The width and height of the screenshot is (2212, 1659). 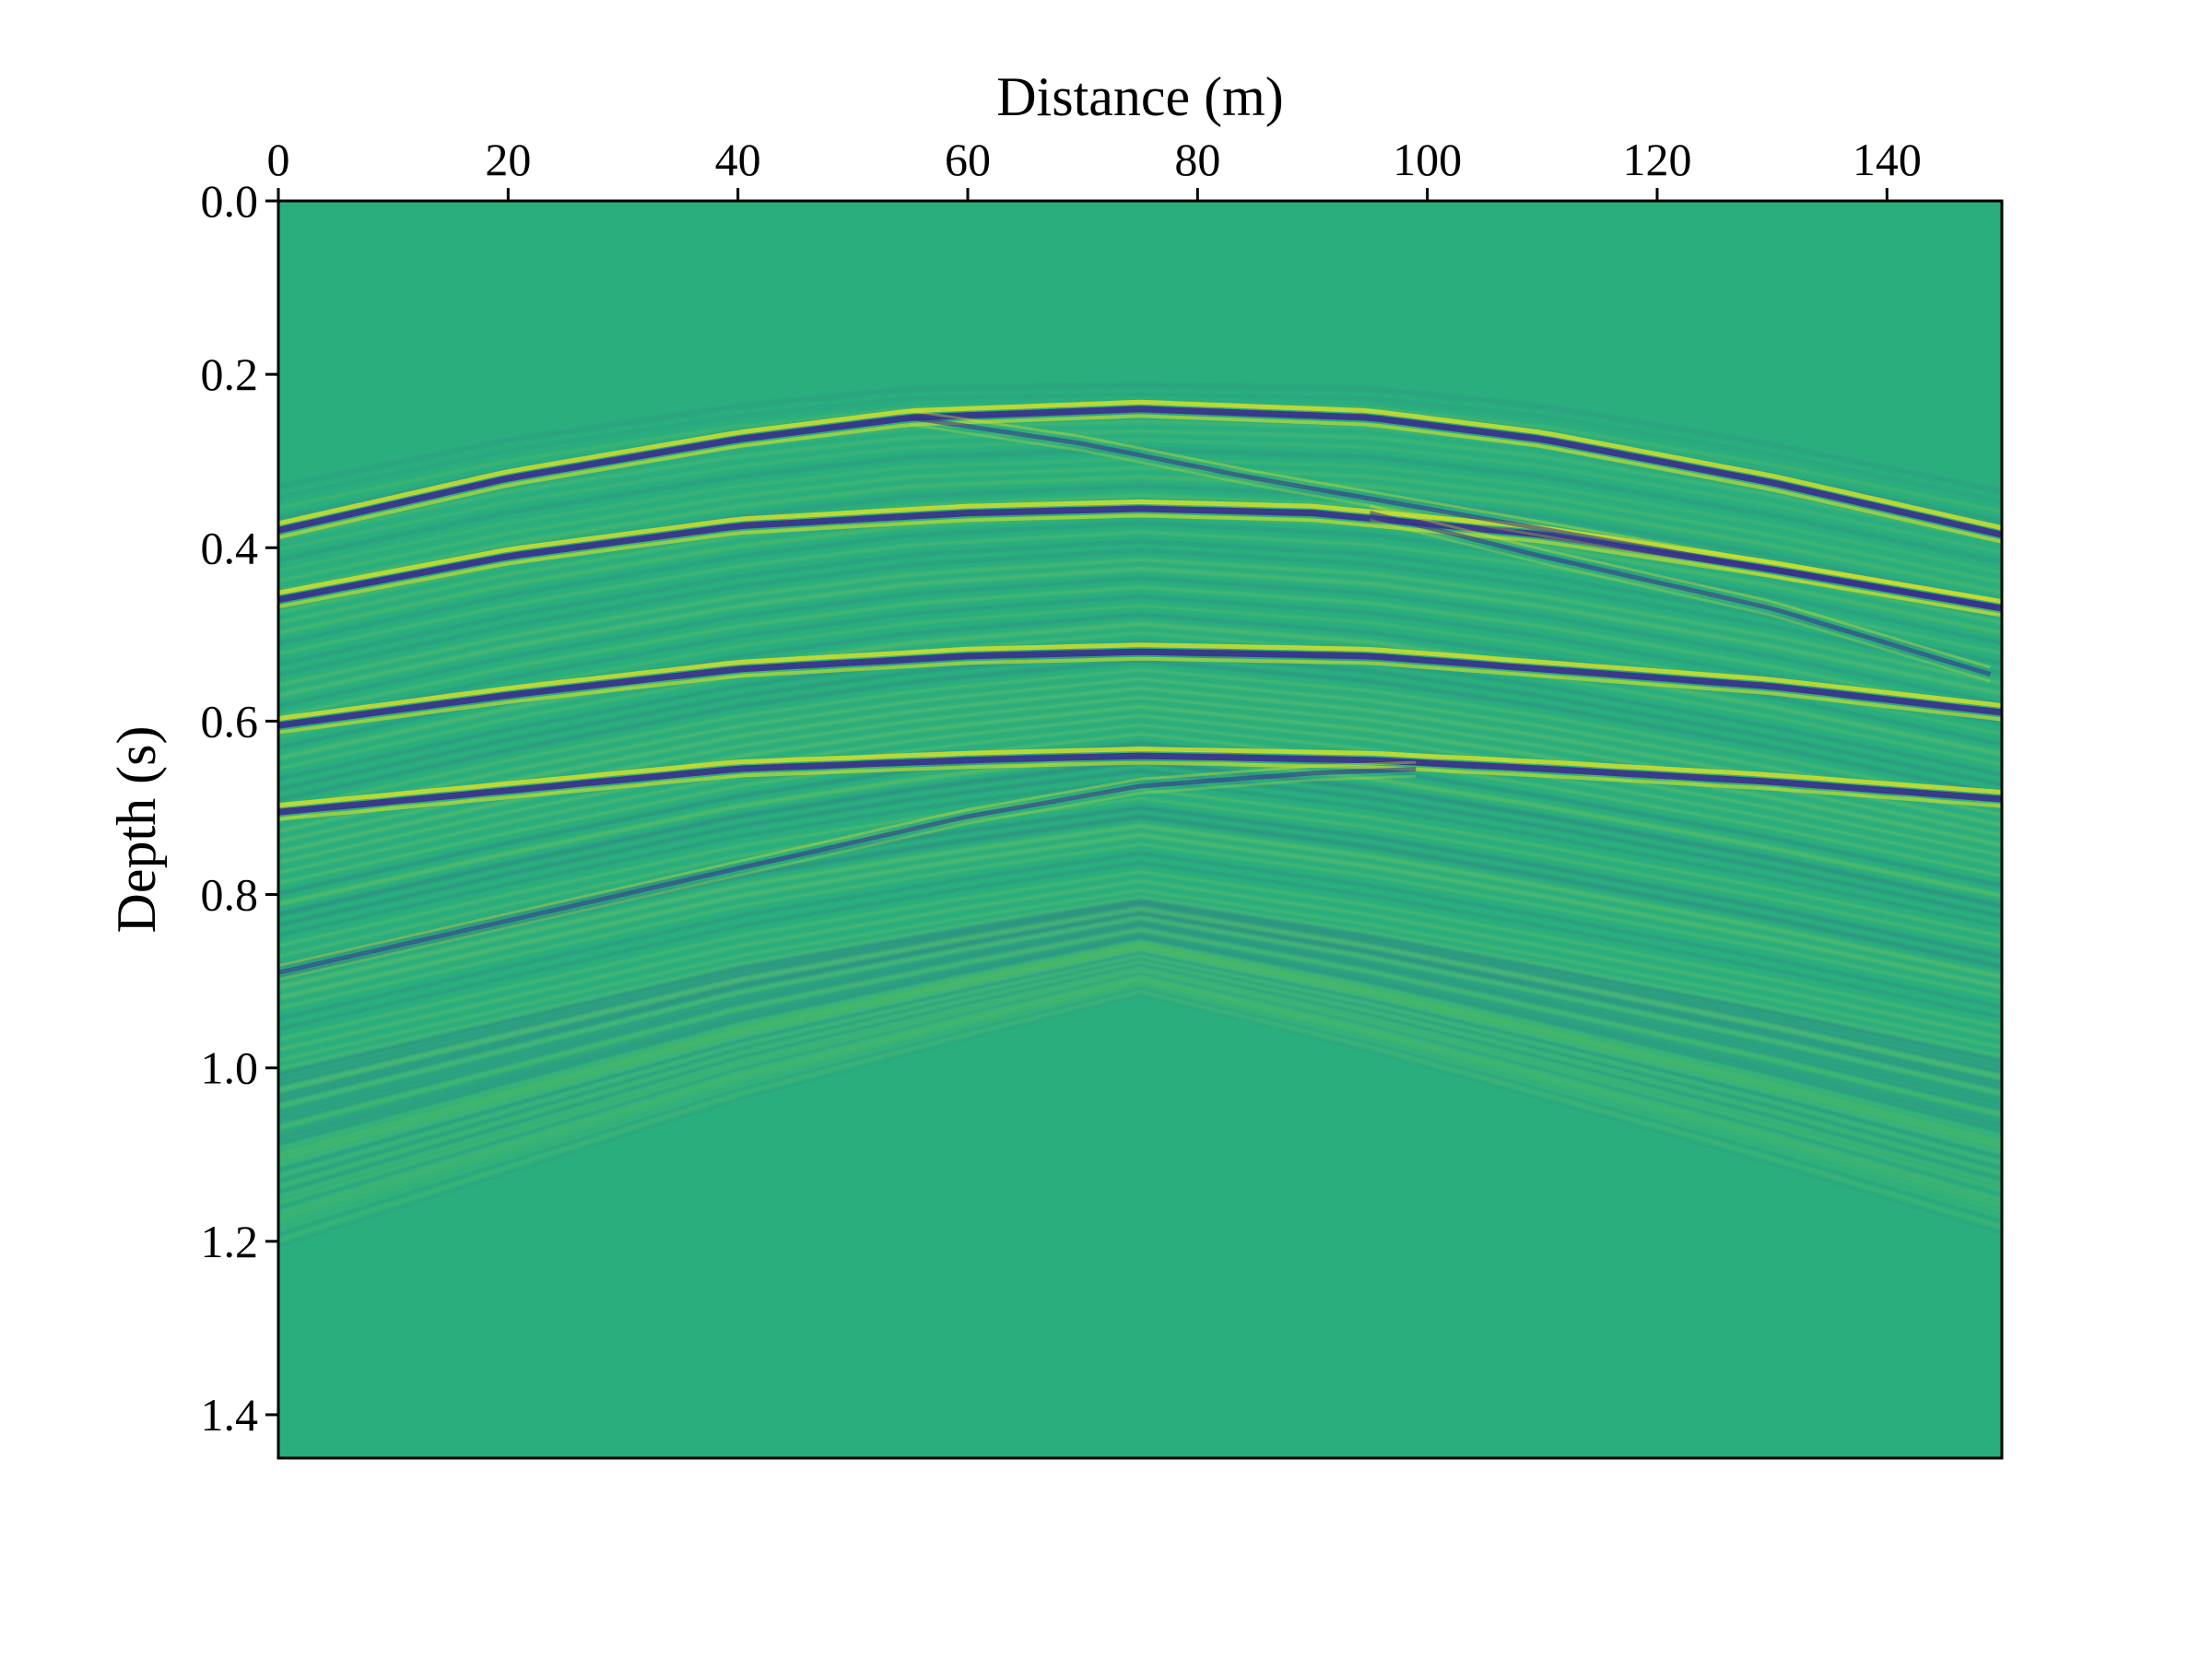 I want to click on y-tick-label: 0.2, so click(x=230, y=374).